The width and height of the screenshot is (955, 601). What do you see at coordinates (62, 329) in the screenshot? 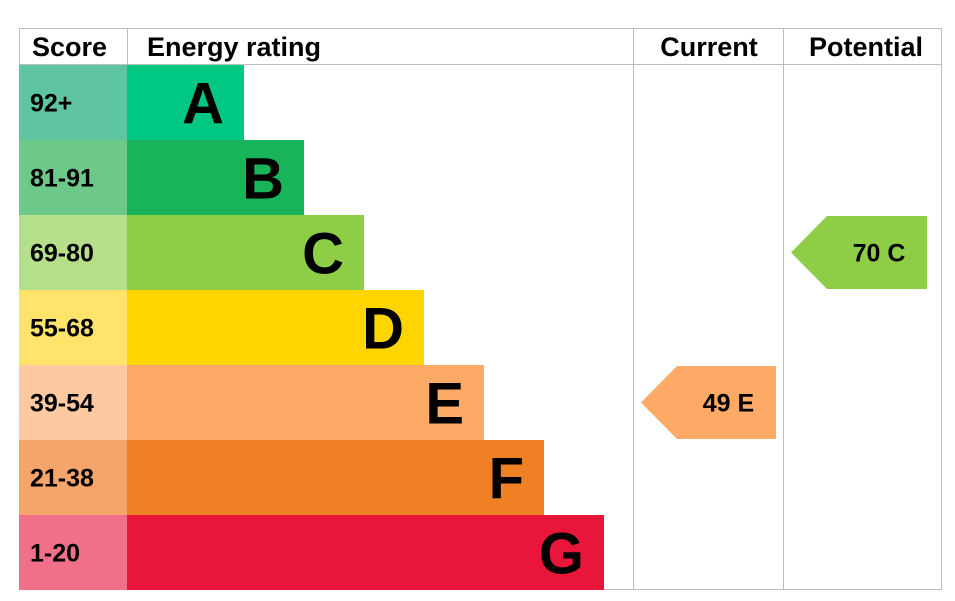
I see `score-label-d: 55-68` at bounding box center [62, 329].